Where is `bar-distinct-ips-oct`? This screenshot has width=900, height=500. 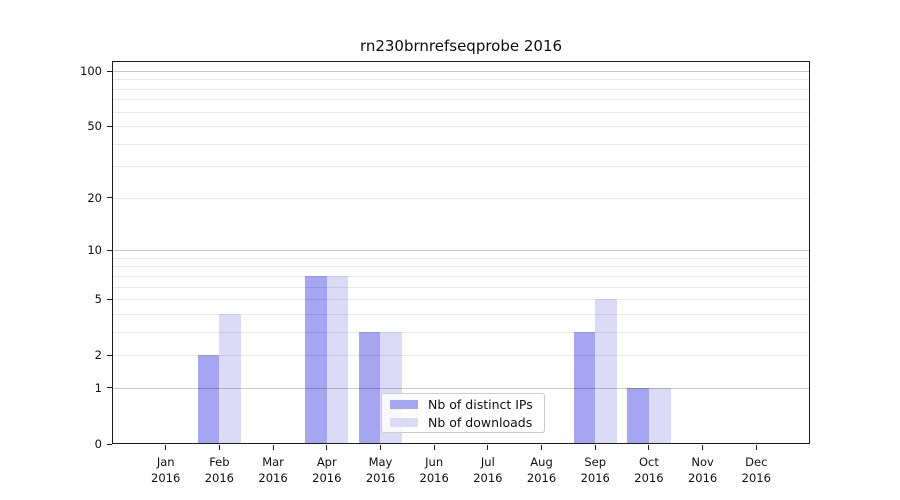
bar-distinct-ips-oct is located at coordinates (638, 415).